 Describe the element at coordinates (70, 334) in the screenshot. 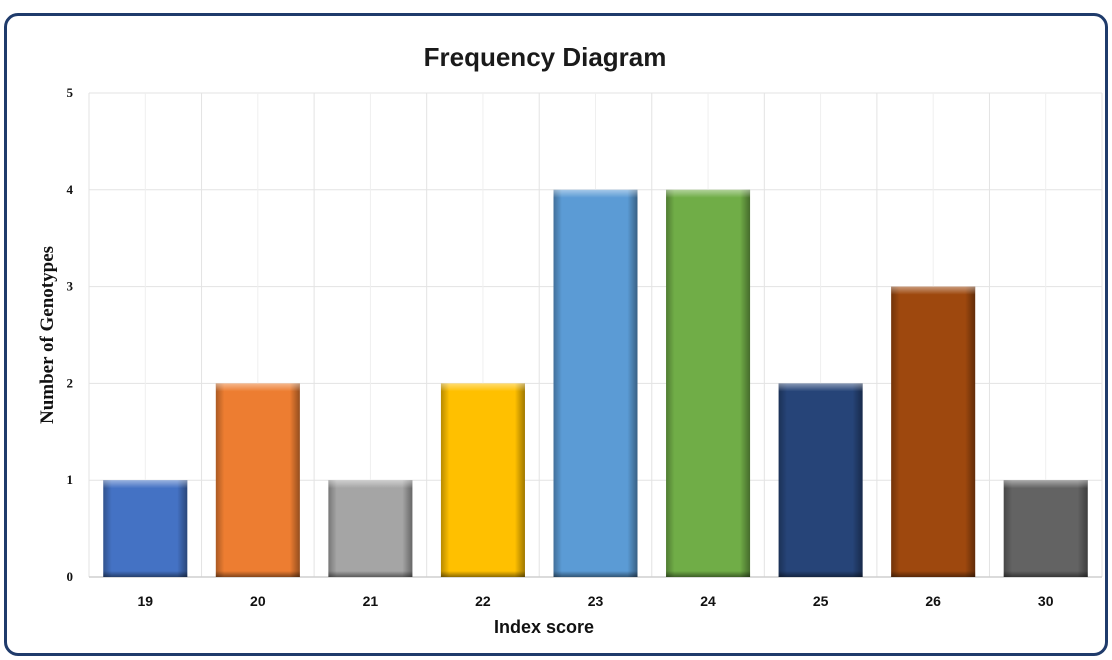

I see `y-axis-ticks: 0 1 2 3 4 5` at that location.